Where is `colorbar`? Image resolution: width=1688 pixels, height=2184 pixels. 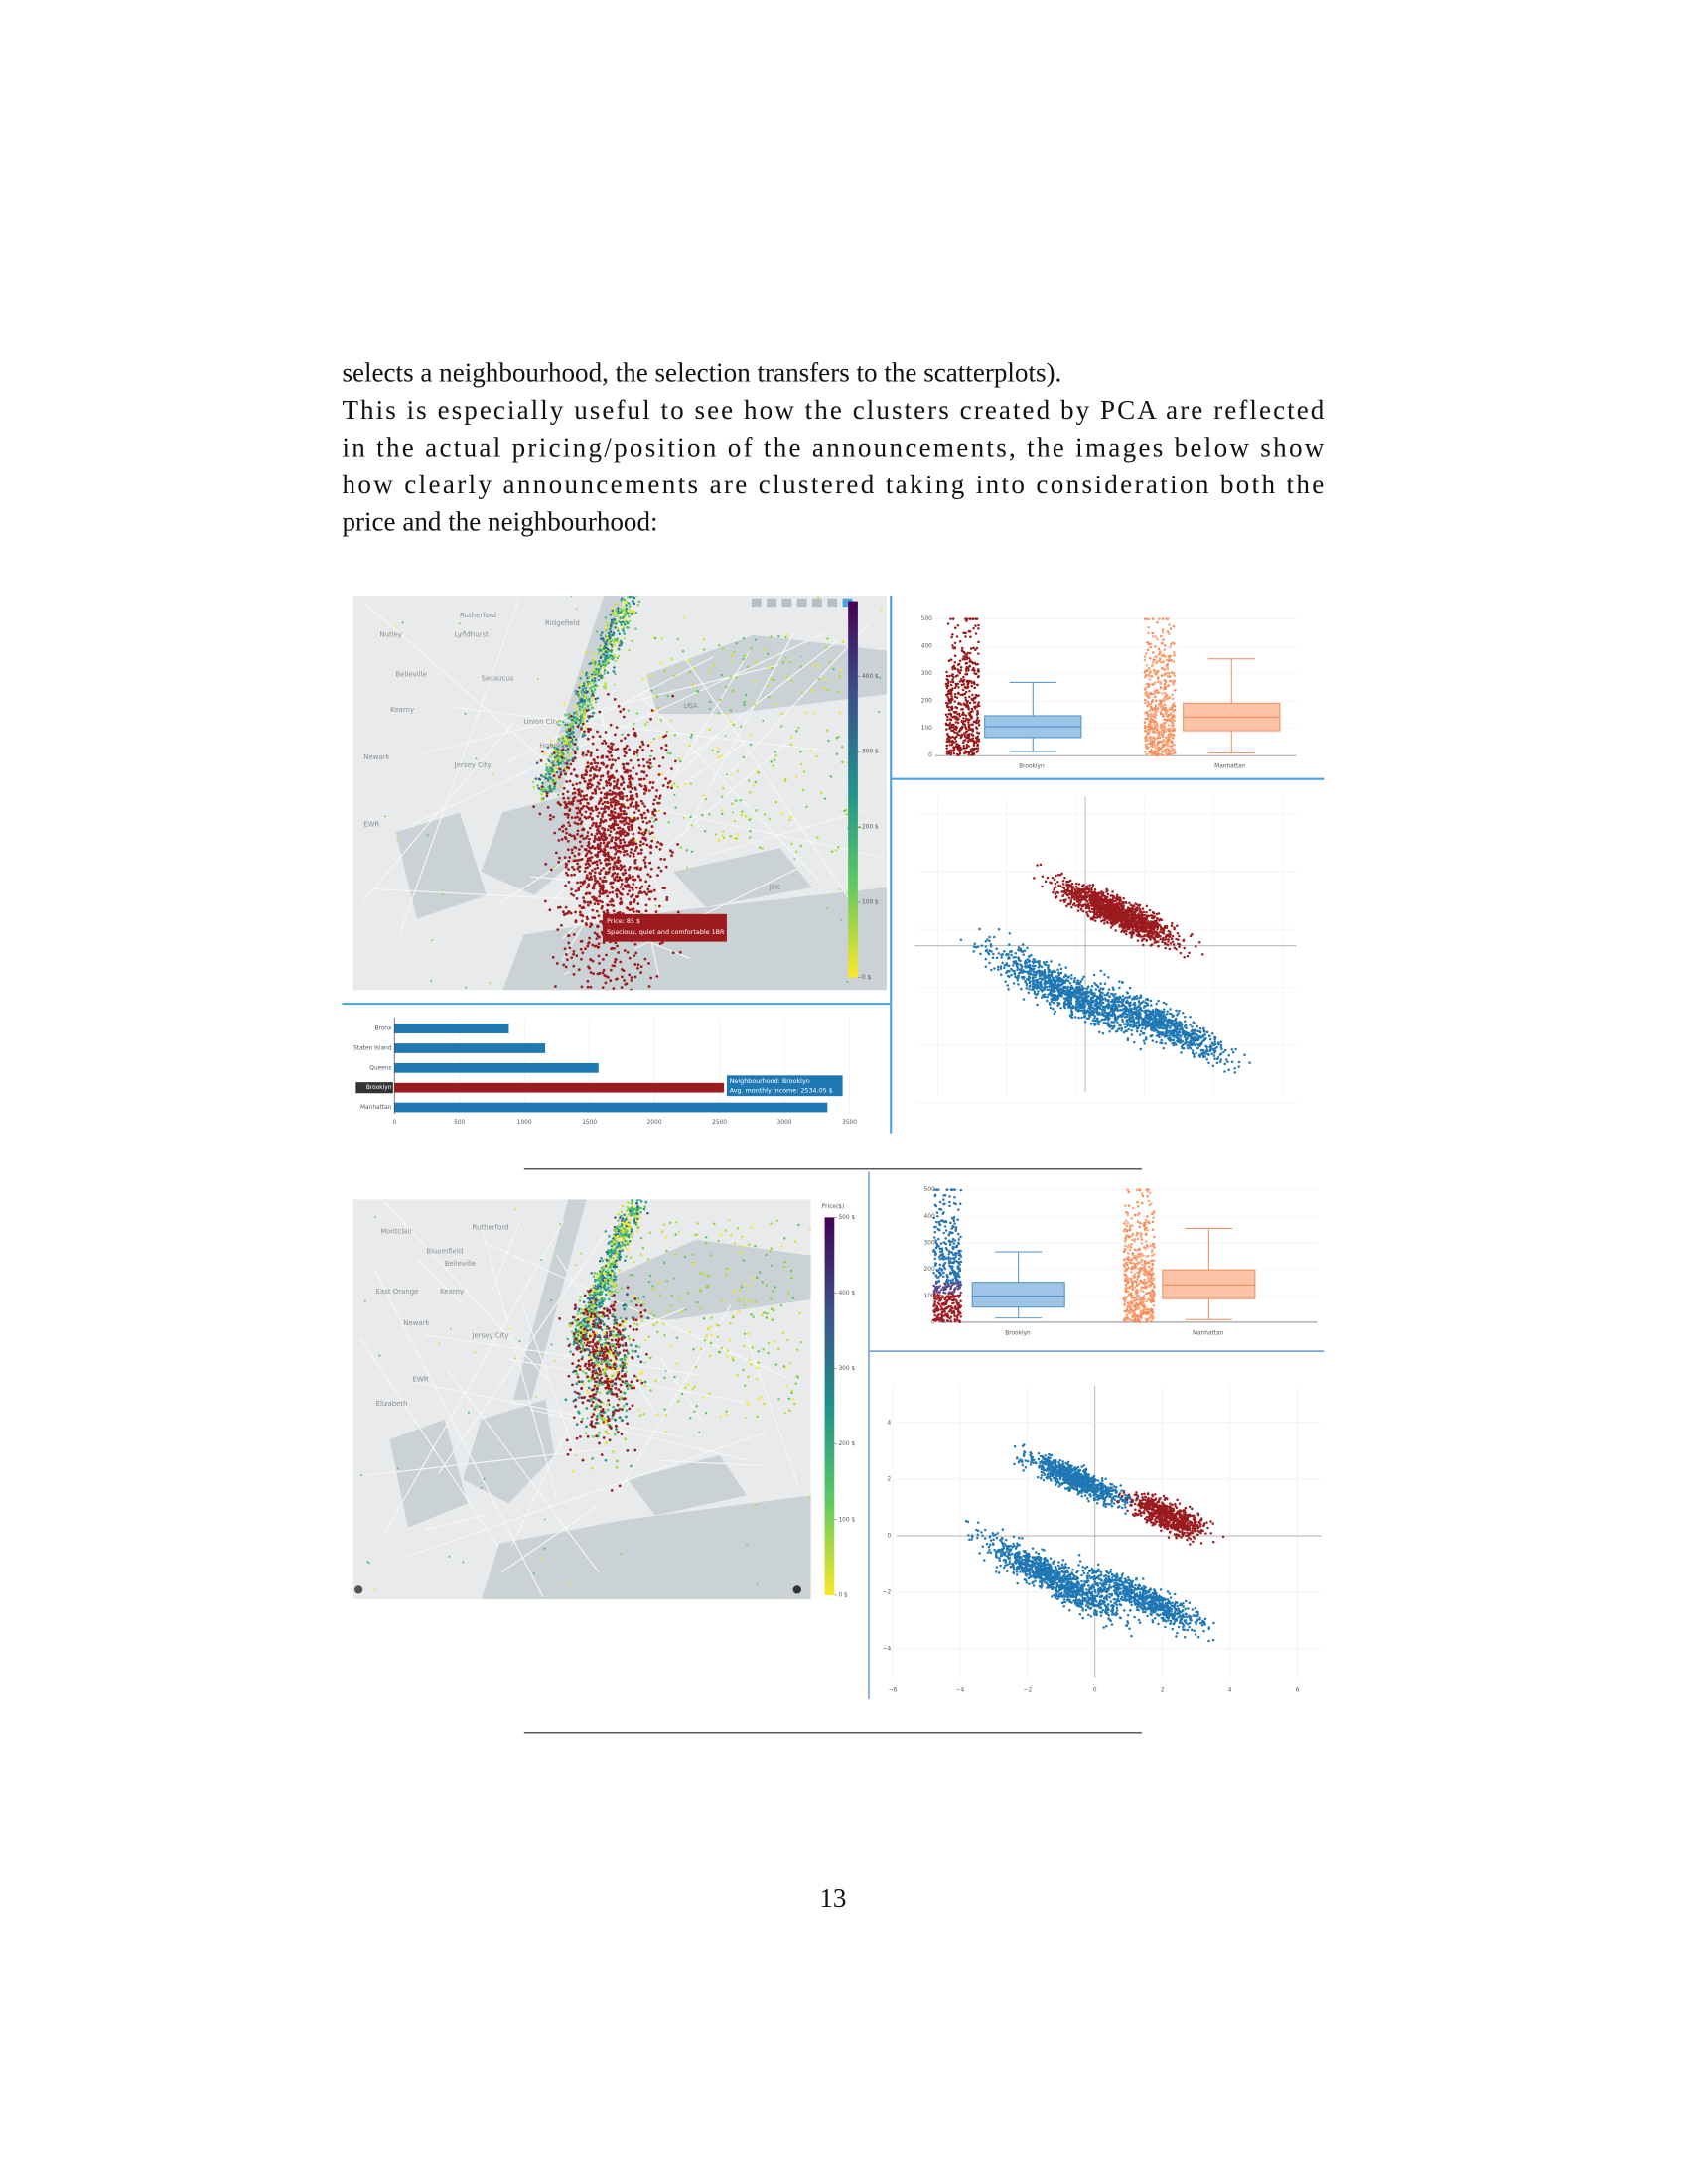
colorbar is located at coordinates (829, 1406).